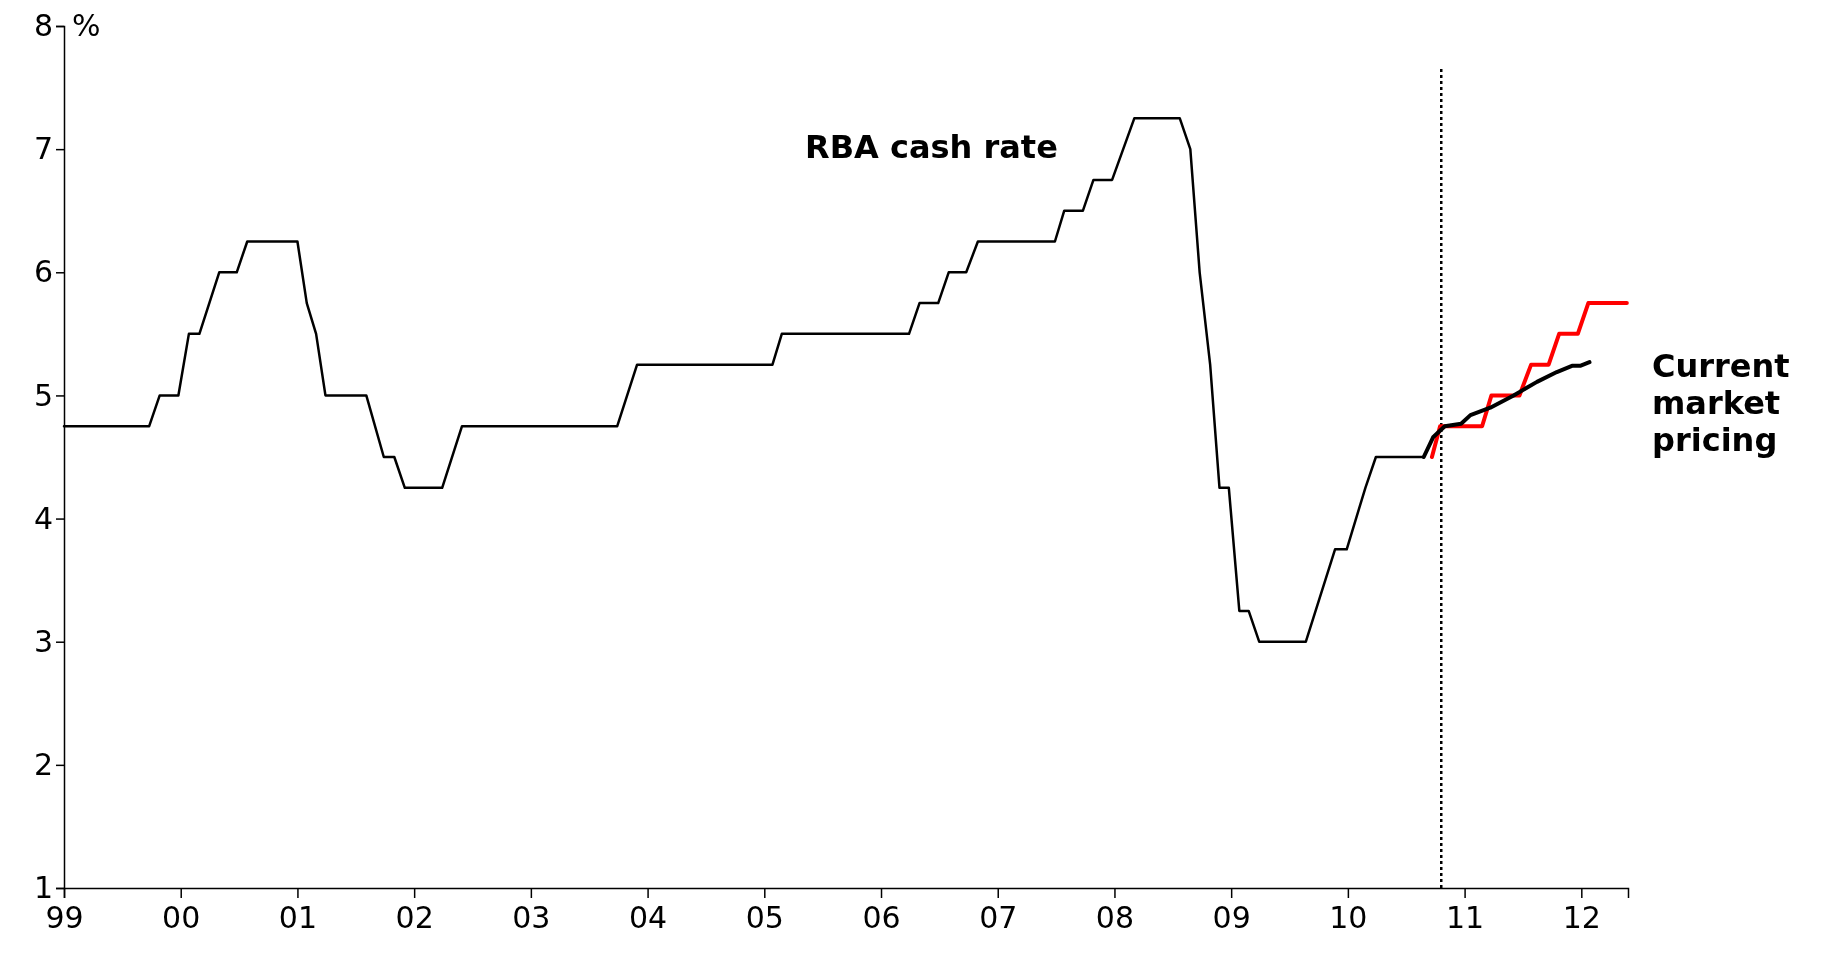 This screenshot has width=1834, height=963. I want to click on x-tick-label: 08, so click(1115, 917).